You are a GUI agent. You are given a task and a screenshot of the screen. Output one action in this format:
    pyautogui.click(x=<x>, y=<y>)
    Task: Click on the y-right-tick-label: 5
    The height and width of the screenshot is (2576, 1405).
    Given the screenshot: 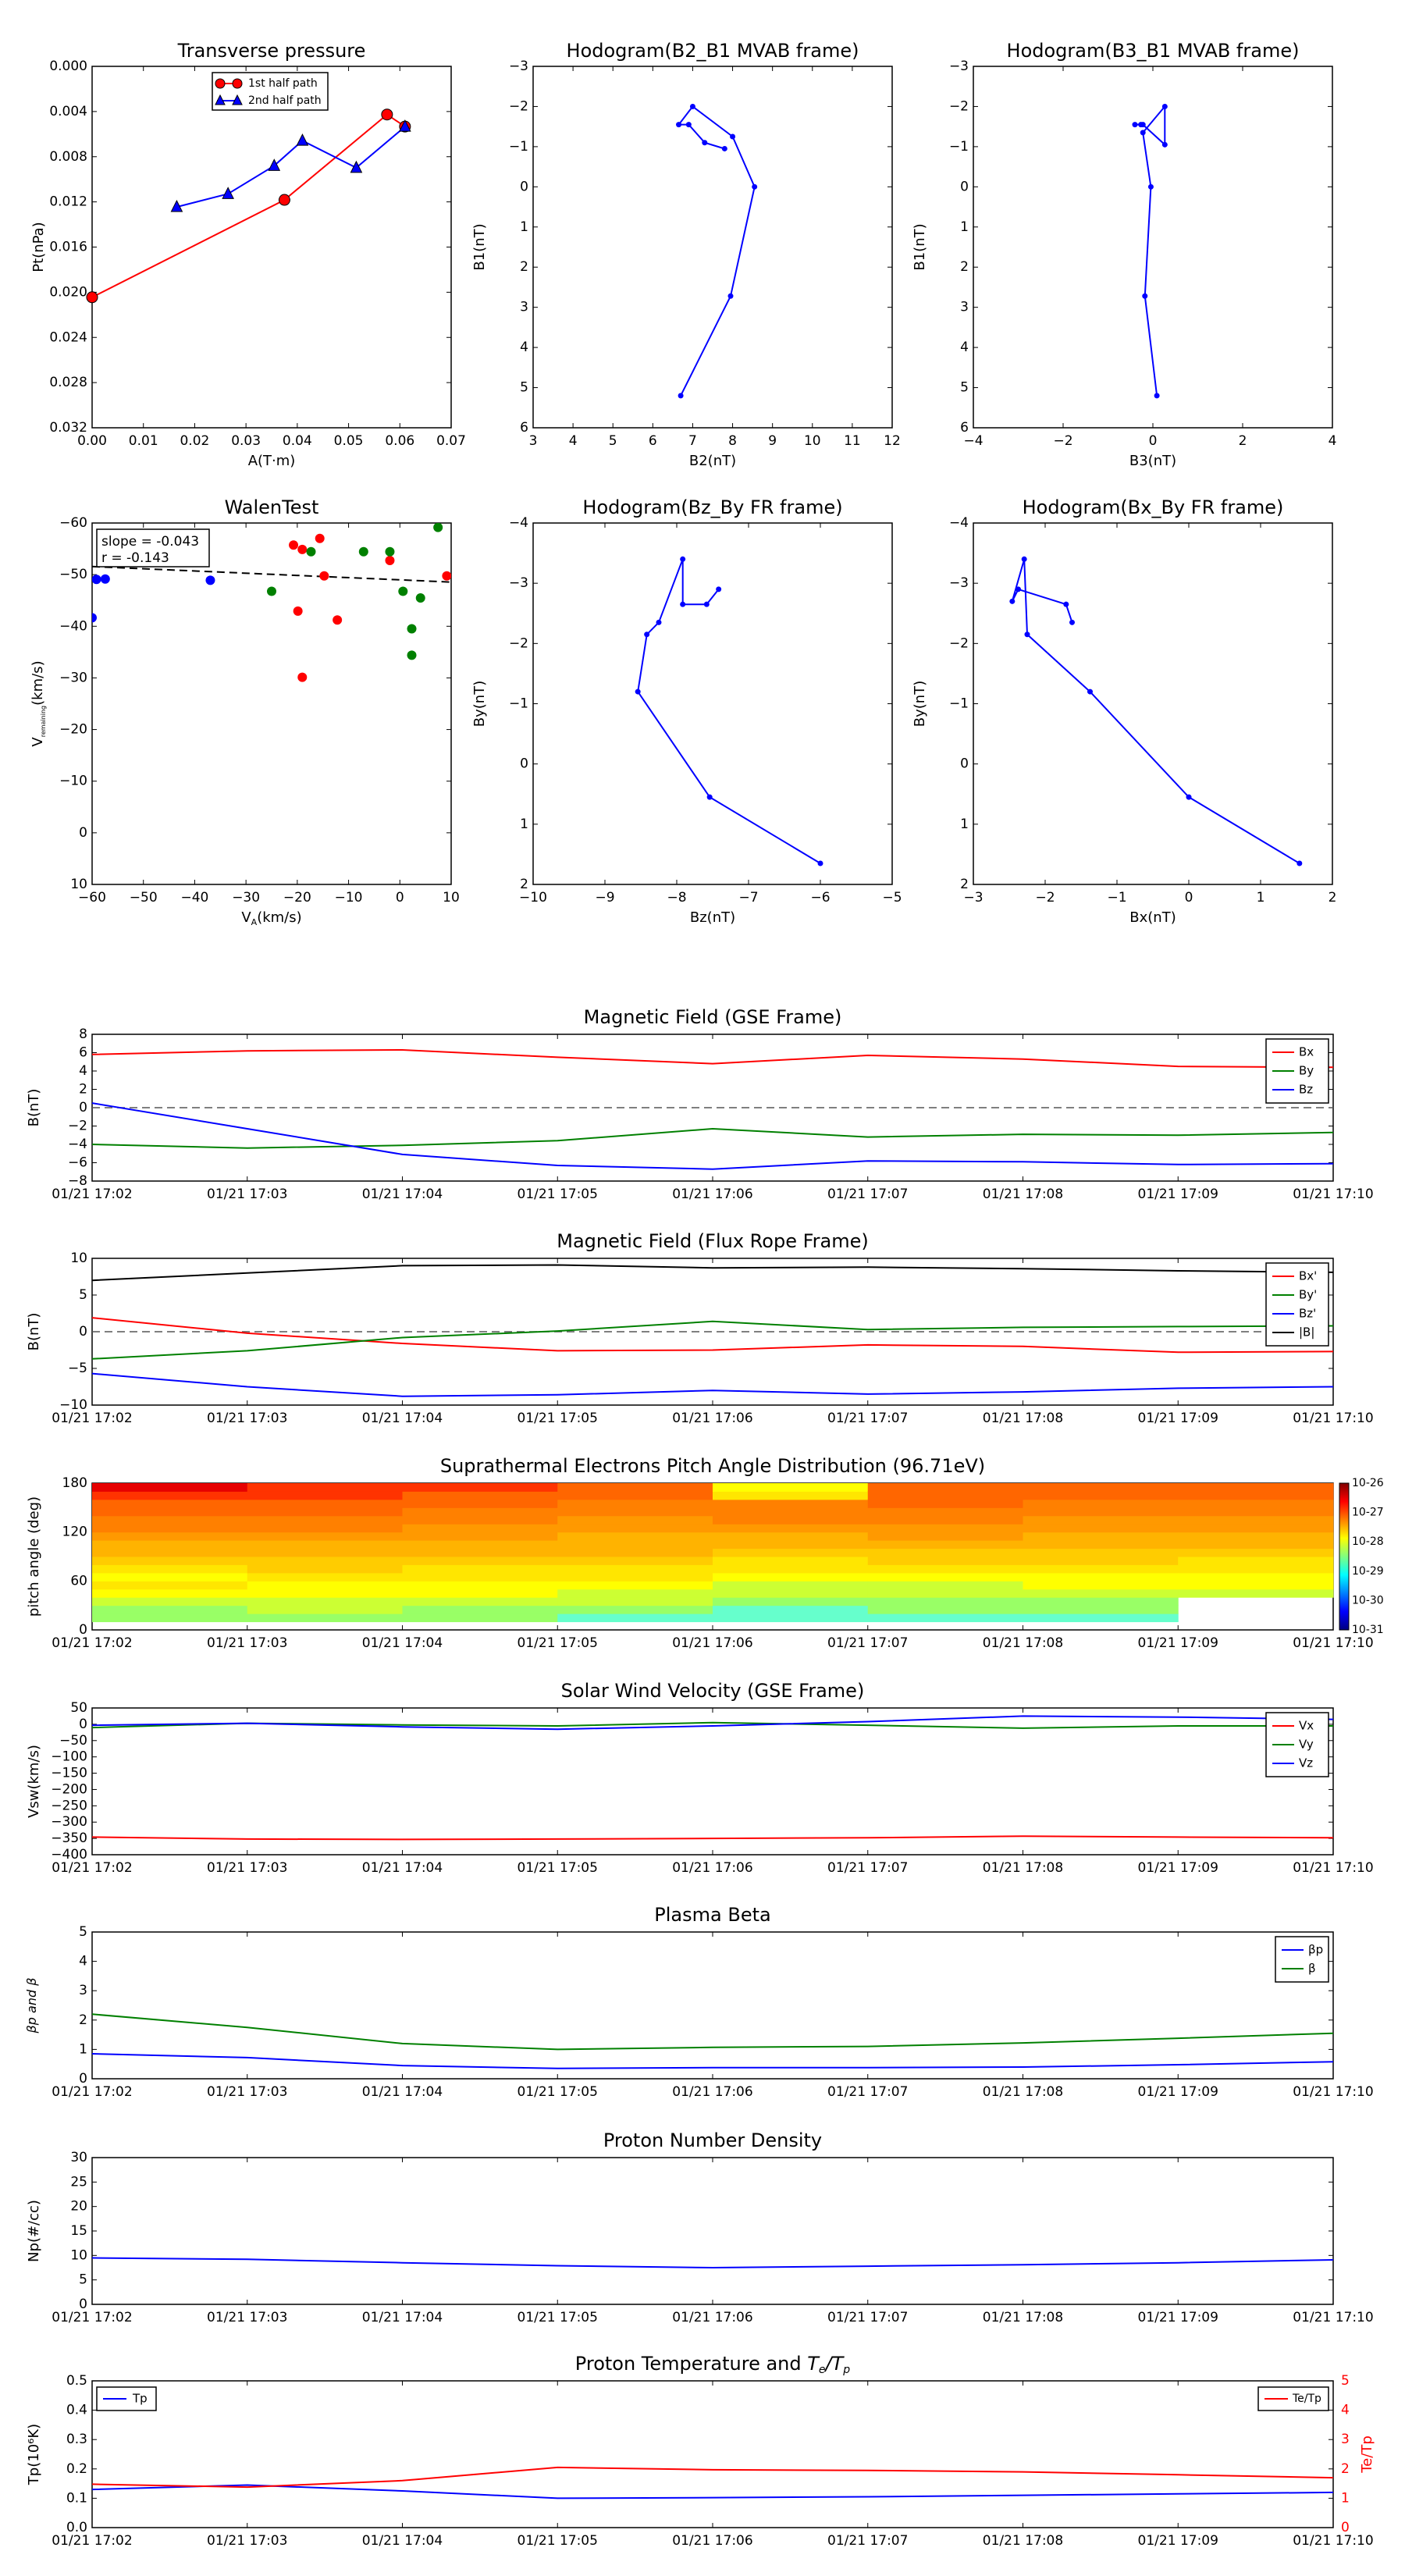 What is the action you would take?
    pyautogui.click(x=1346, y=2381)
    